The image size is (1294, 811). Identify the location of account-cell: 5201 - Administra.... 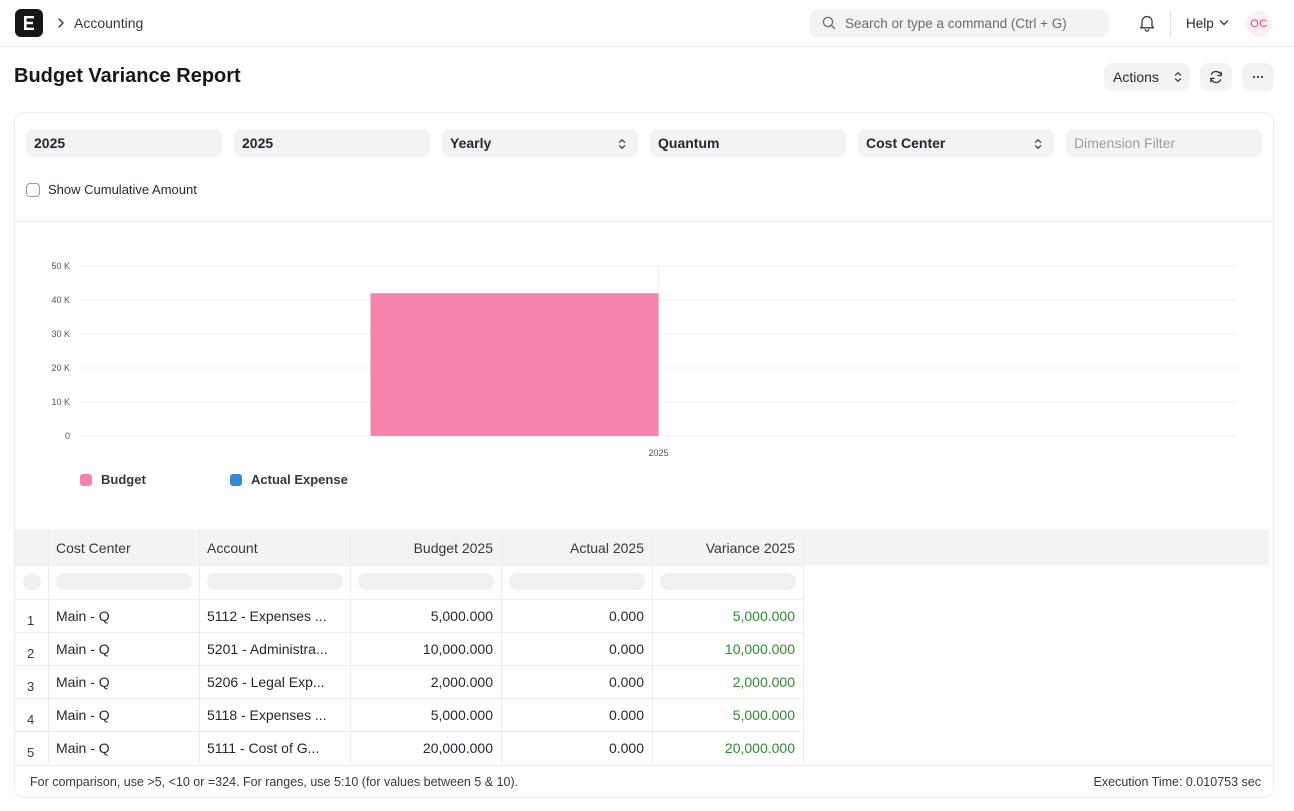
(275, 648).